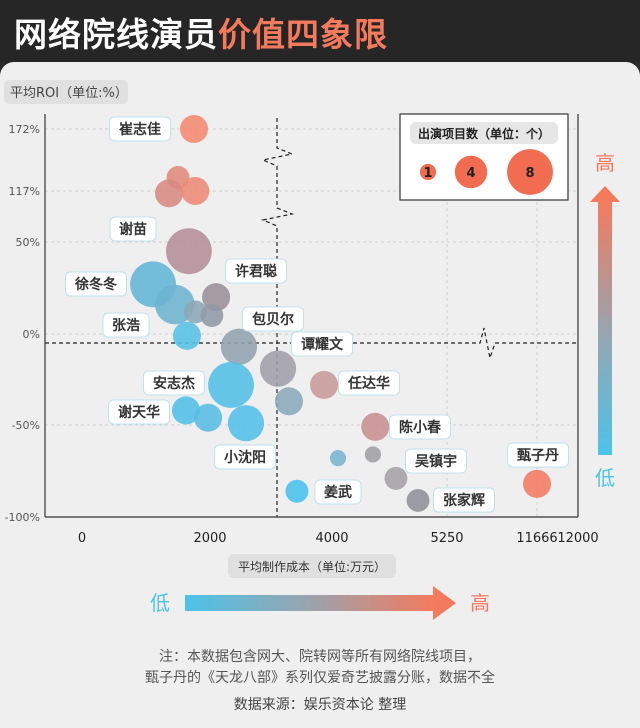 This screenshot has height=728, width=640. What do you see at coordinates (464, 500) in the screenshot?
I see `bubble-label: 张家辉` at bounding box center [464, 500].